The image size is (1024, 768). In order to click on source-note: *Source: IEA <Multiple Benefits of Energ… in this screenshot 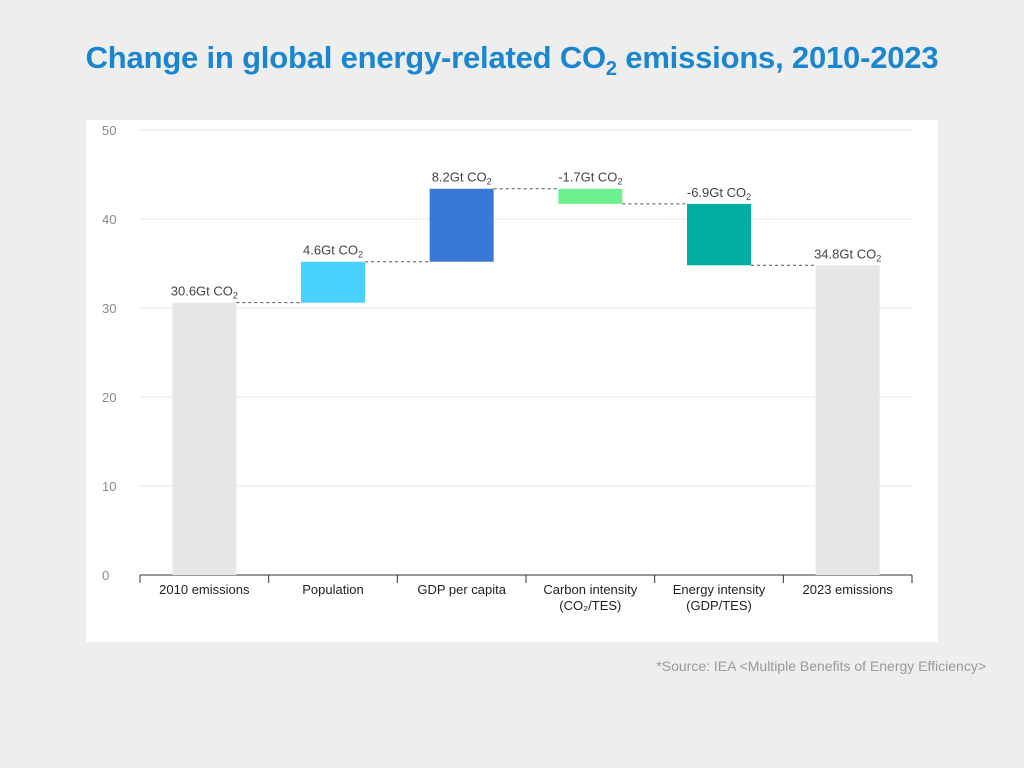, I will do `click(821, 666)`.